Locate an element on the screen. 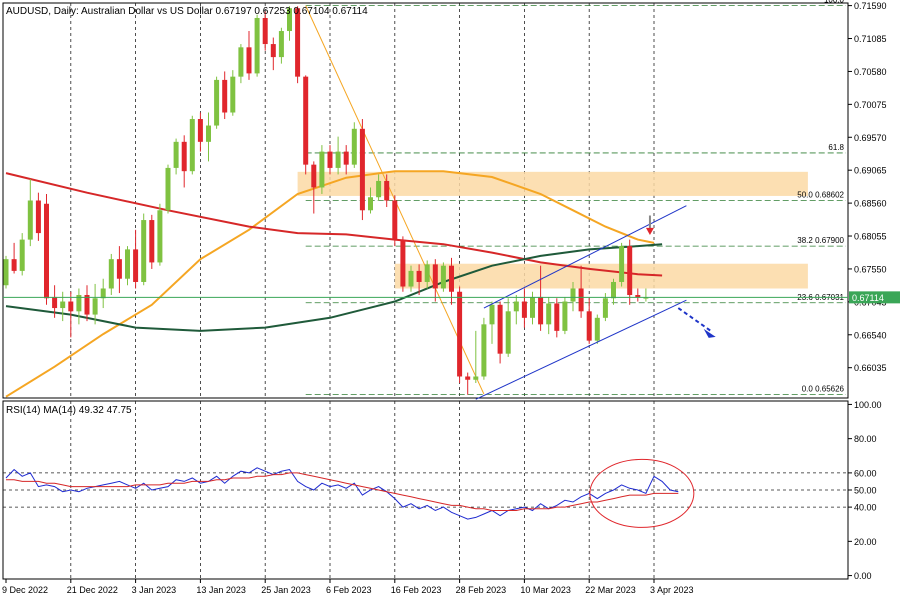 The height and width of the screenshot is (600, 900). x-tick-label: 25 Jan 2023 is located at coordinates (286, 590).